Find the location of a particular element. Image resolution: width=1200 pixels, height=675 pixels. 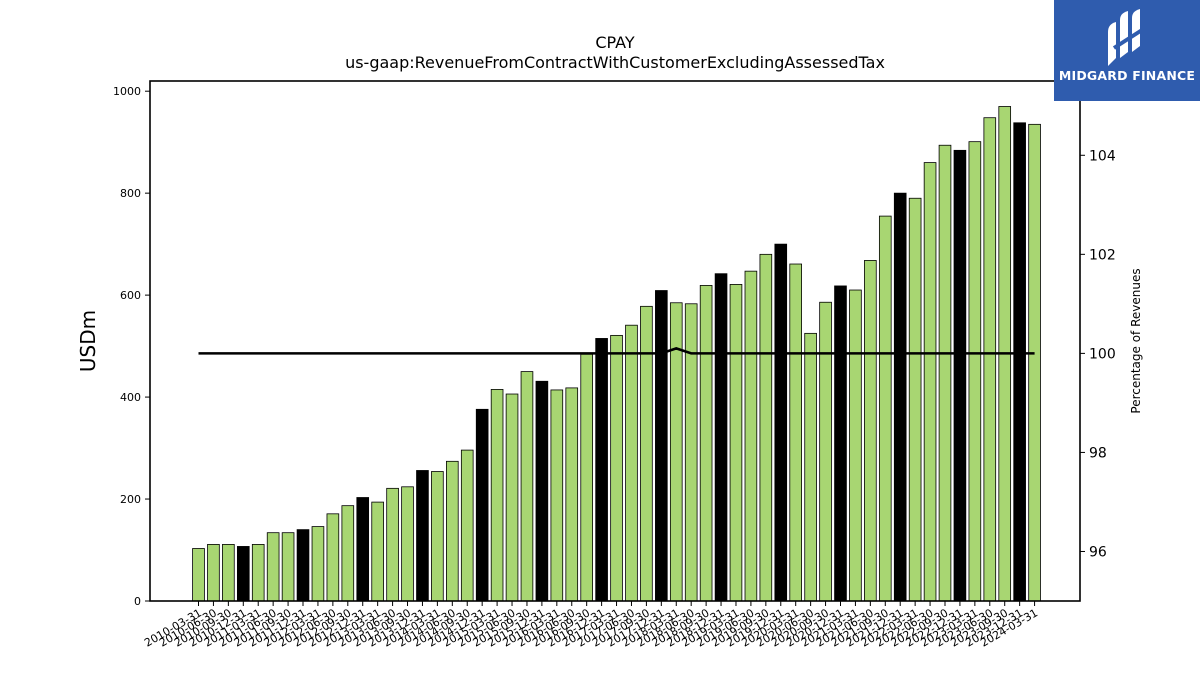

y-tick-label: 800 is located at coordinates (130, 193).